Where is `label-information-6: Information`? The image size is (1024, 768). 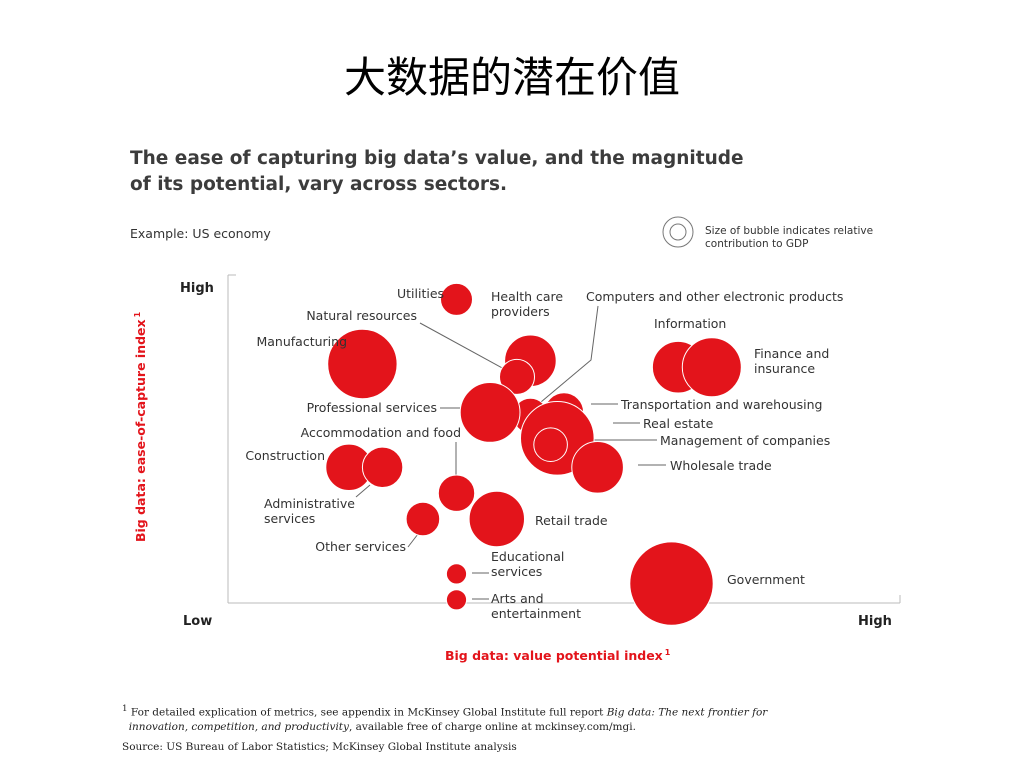
label-information-6: Information is located at coordinates (690, 323).